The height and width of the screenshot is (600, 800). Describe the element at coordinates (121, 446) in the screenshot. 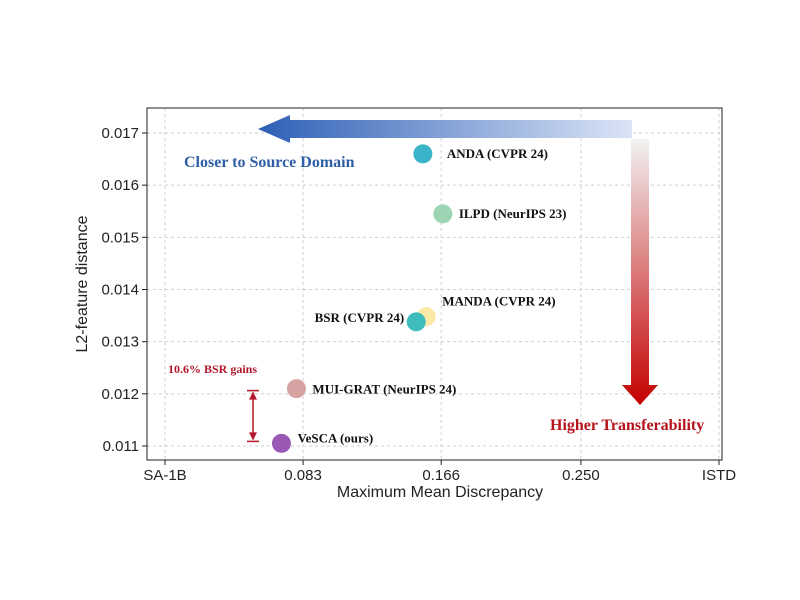

I see `y-tick-label: 0.011` at that location.